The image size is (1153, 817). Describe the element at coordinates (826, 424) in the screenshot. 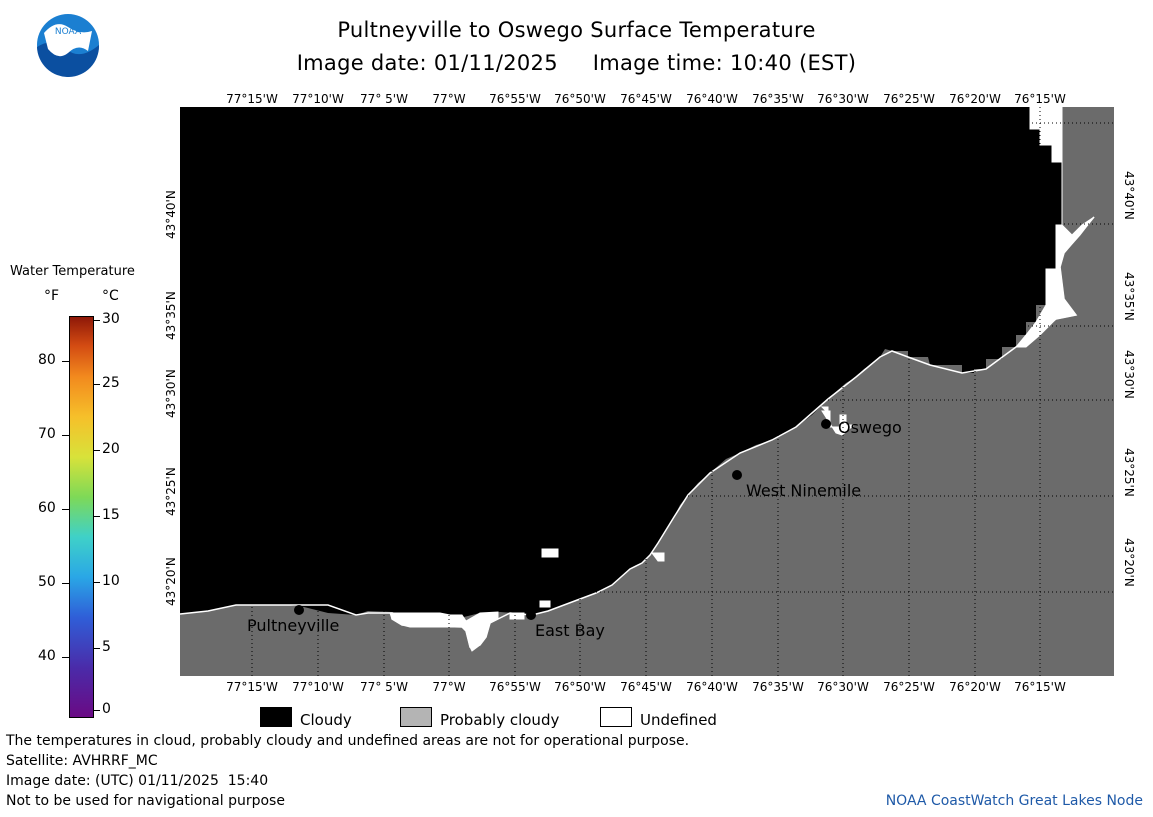

I see `marker-oswego` at that location.